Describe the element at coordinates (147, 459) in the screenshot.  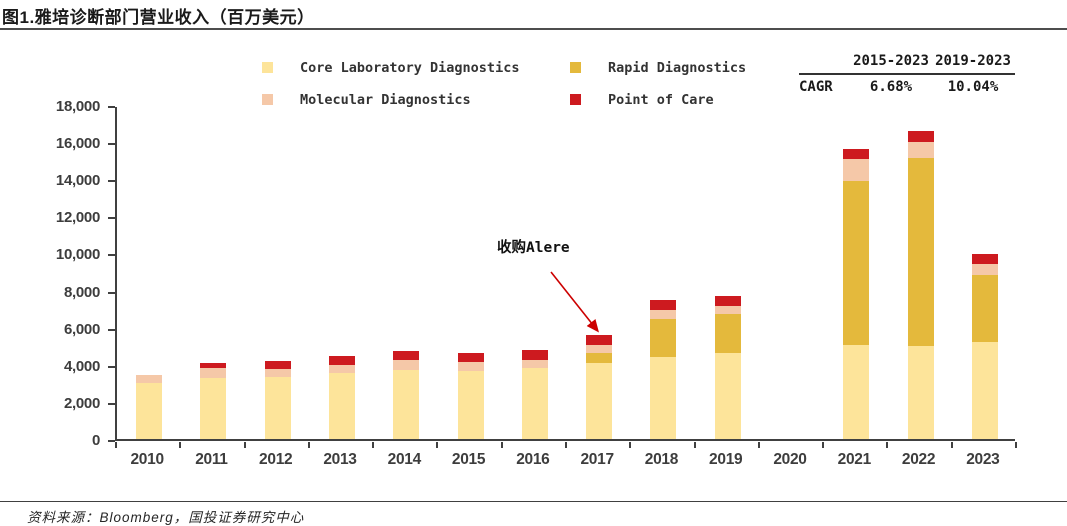
I see `x-axis-label-2010: 2010` at that location.